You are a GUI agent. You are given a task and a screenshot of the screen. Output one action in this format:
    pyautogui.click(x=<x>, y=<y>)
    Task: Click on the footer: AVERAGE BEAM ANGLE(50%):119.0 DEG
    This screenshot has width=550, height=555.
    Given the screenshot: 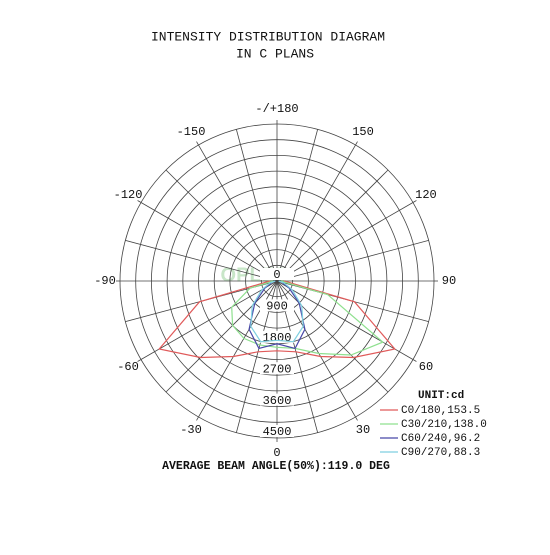 What is the action you would take?
    pyautogui.click(x=276, y=466)
    